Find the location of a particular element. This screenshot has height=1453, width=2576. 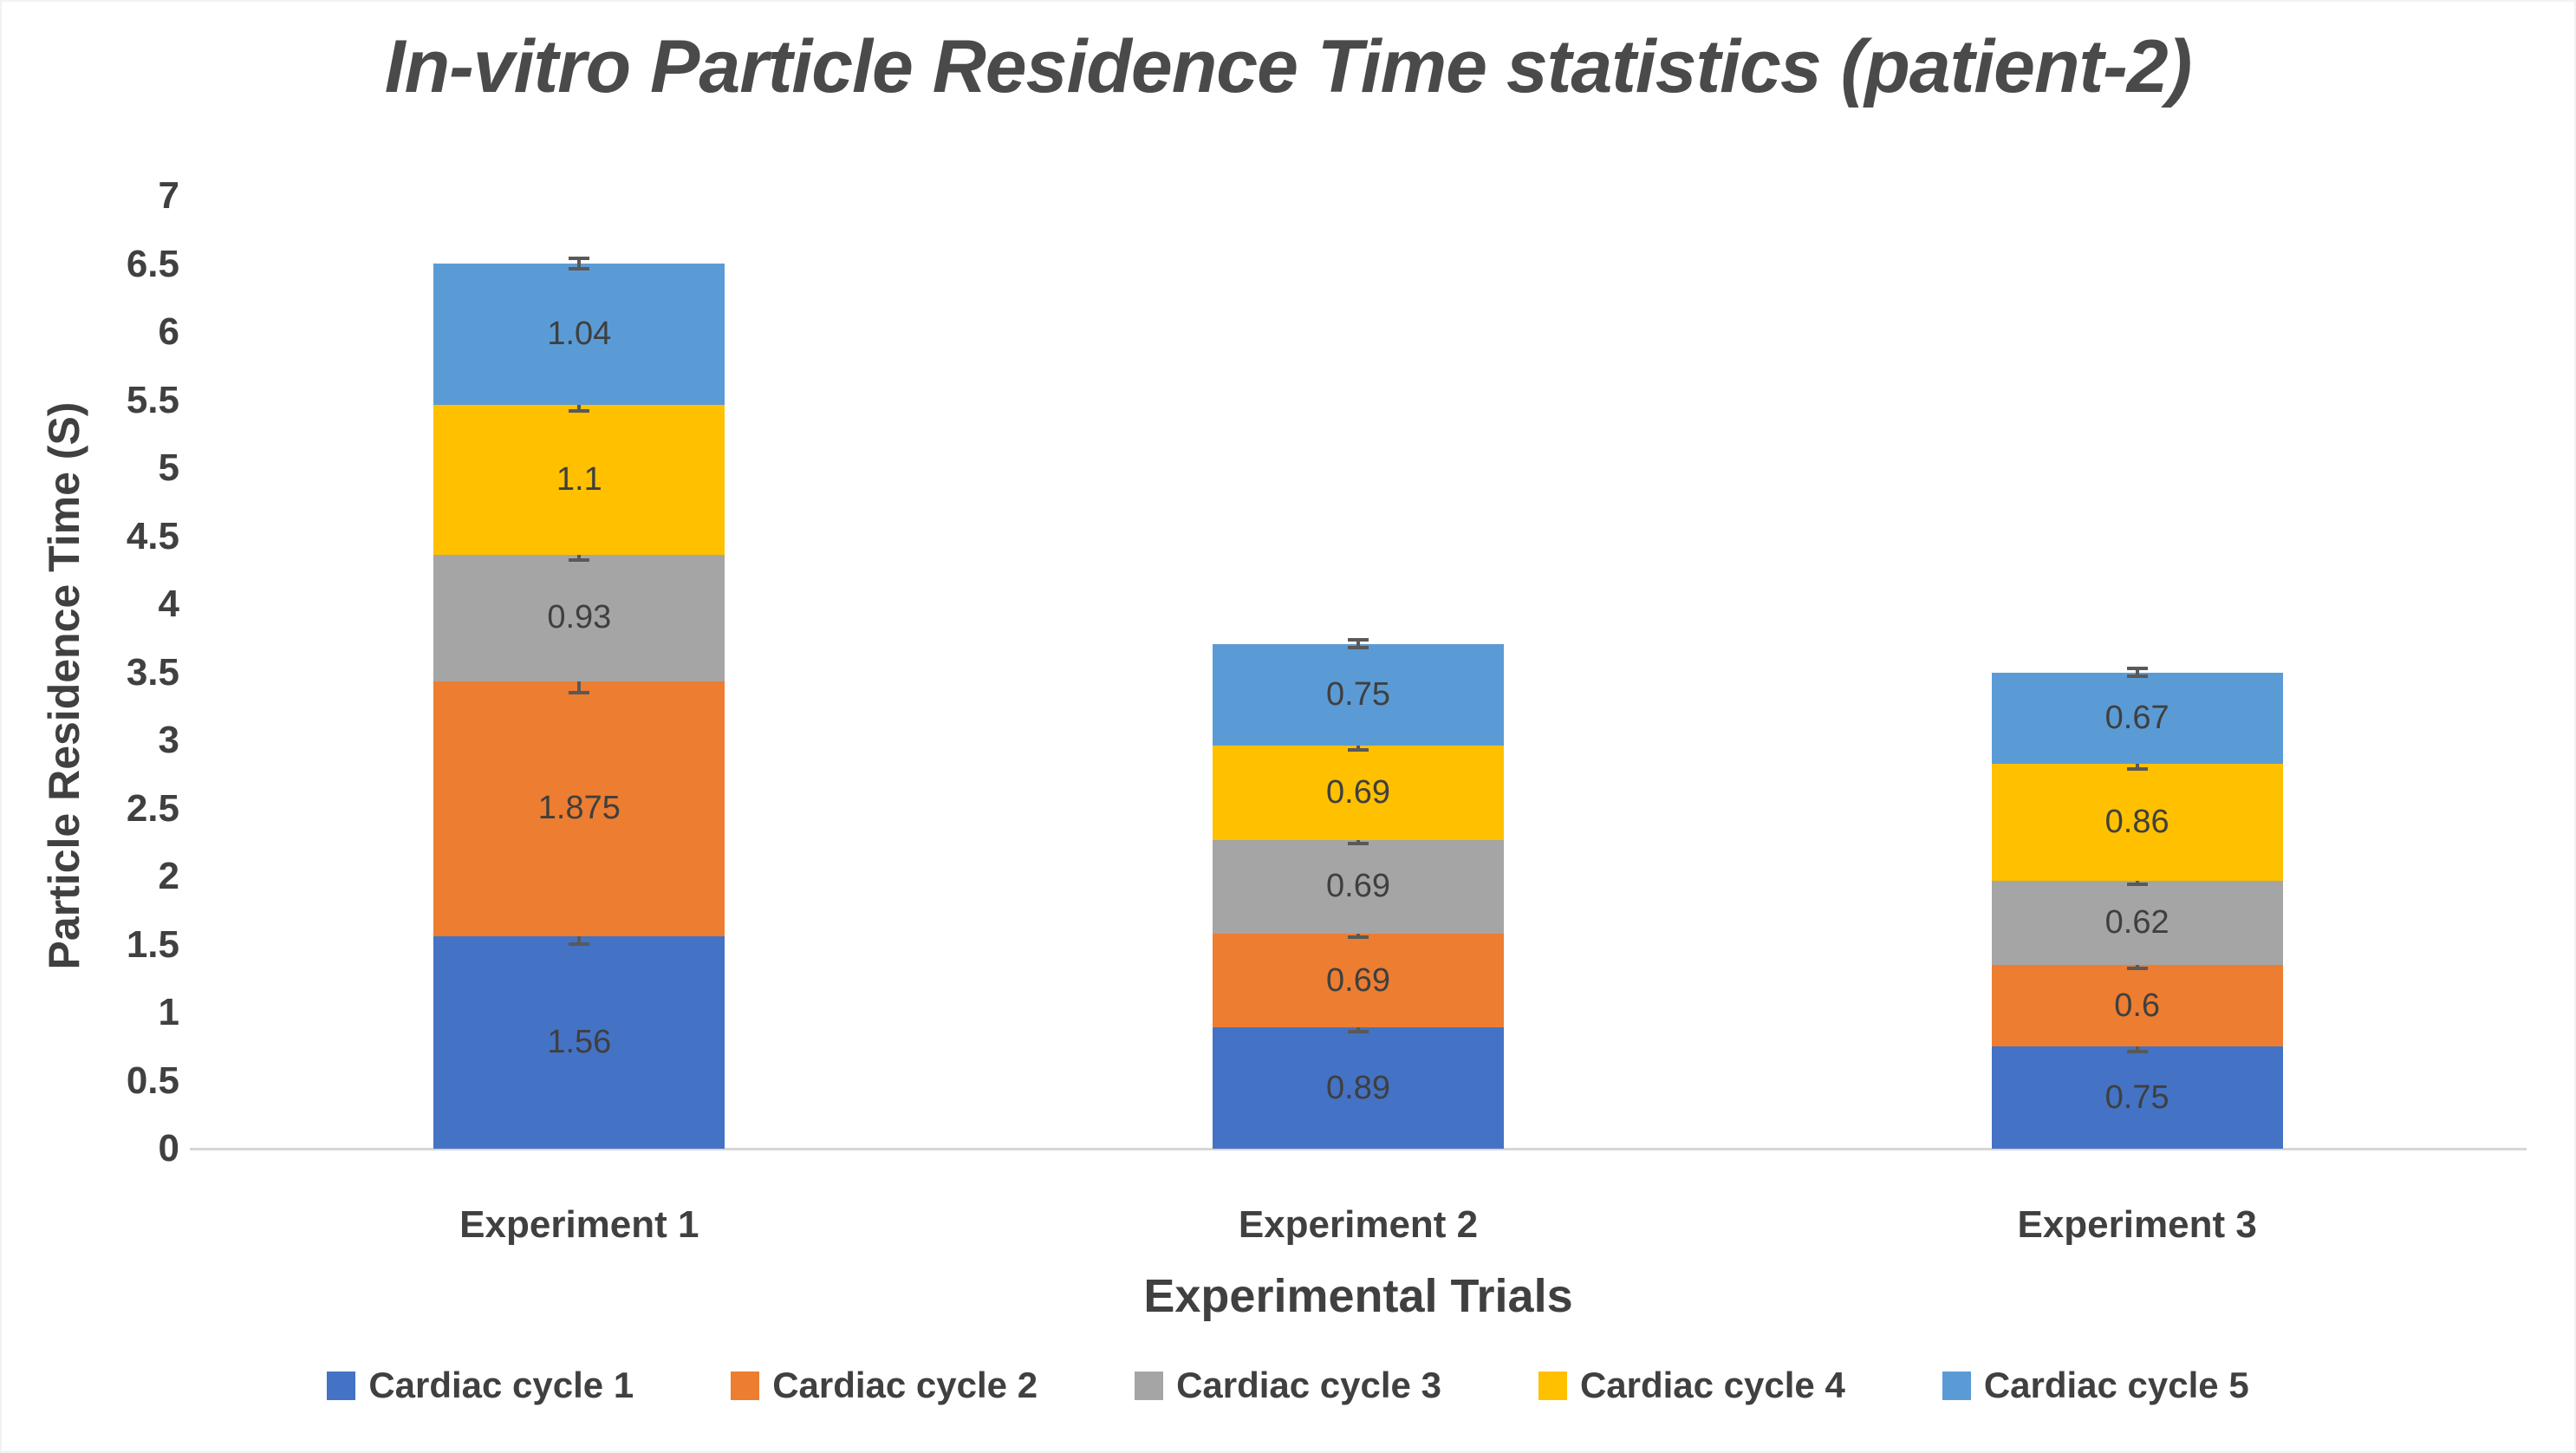

bar-segment: 0.6 is located at coordinates (2137, 1006).